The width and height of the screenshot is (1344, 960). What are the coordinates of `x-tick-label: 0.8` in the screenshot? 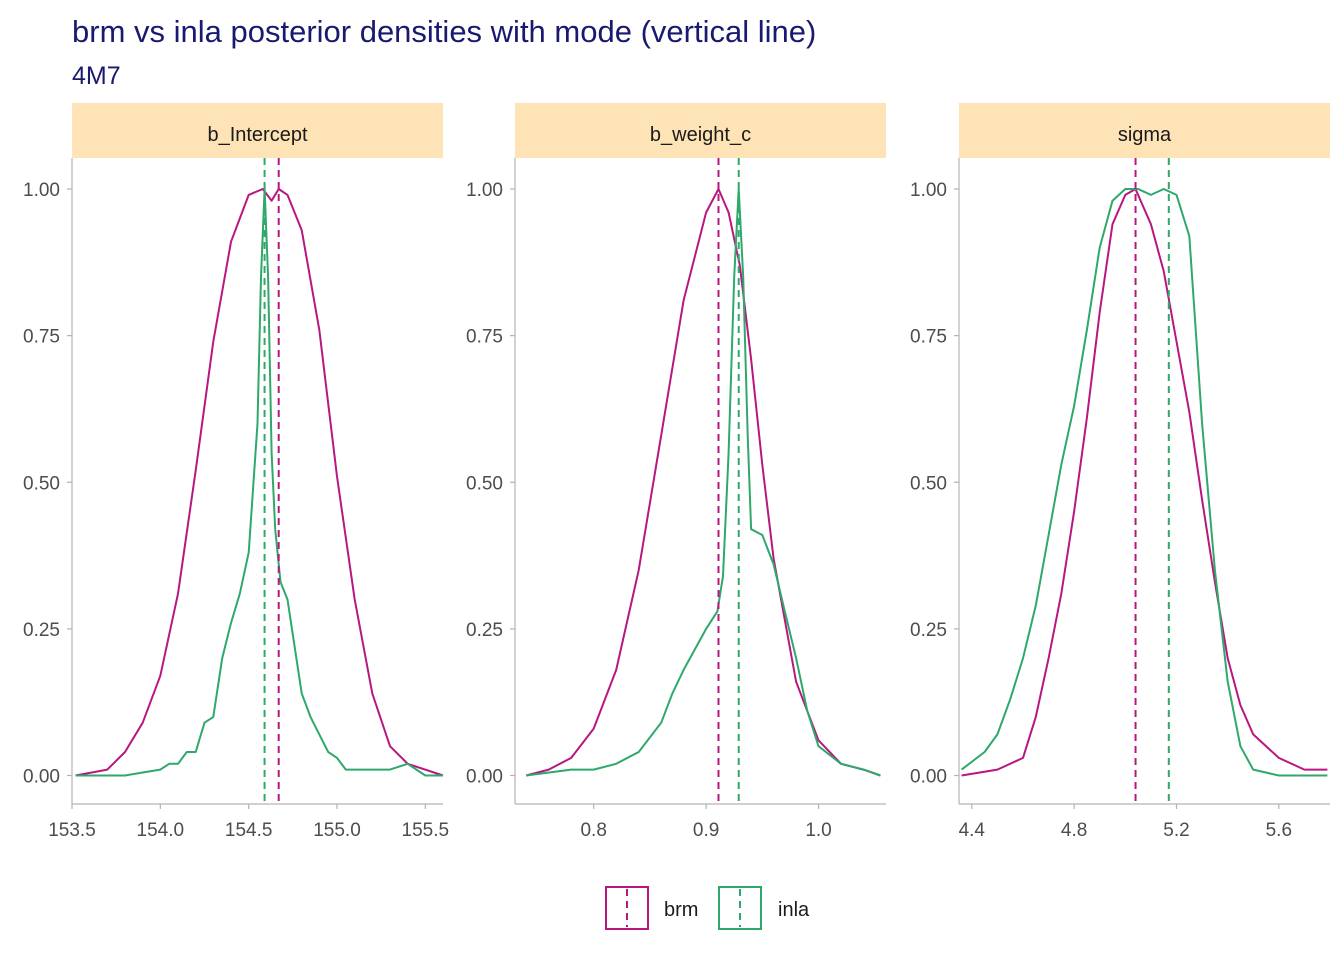 It's located at (593, 830).